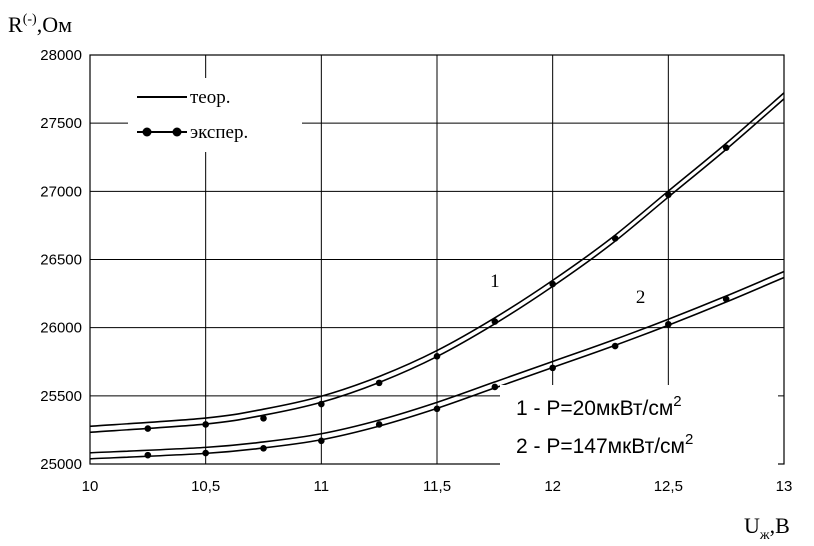 This screenshot has height=546, width=814. What do you see at coordinates (61, 191) in the screenshot?
I see `y-tick-label: 27000` at bounding box center [61, 191].